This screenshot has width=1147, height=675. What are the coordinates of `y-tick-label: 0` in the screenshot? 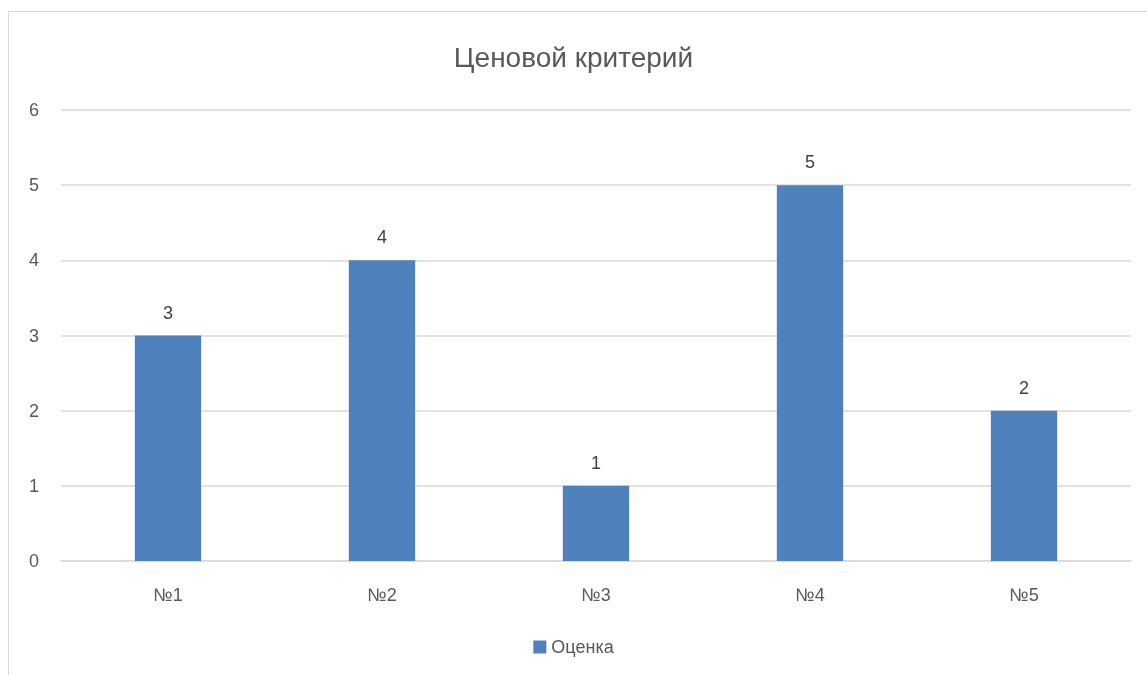 It's located at (33, 561).